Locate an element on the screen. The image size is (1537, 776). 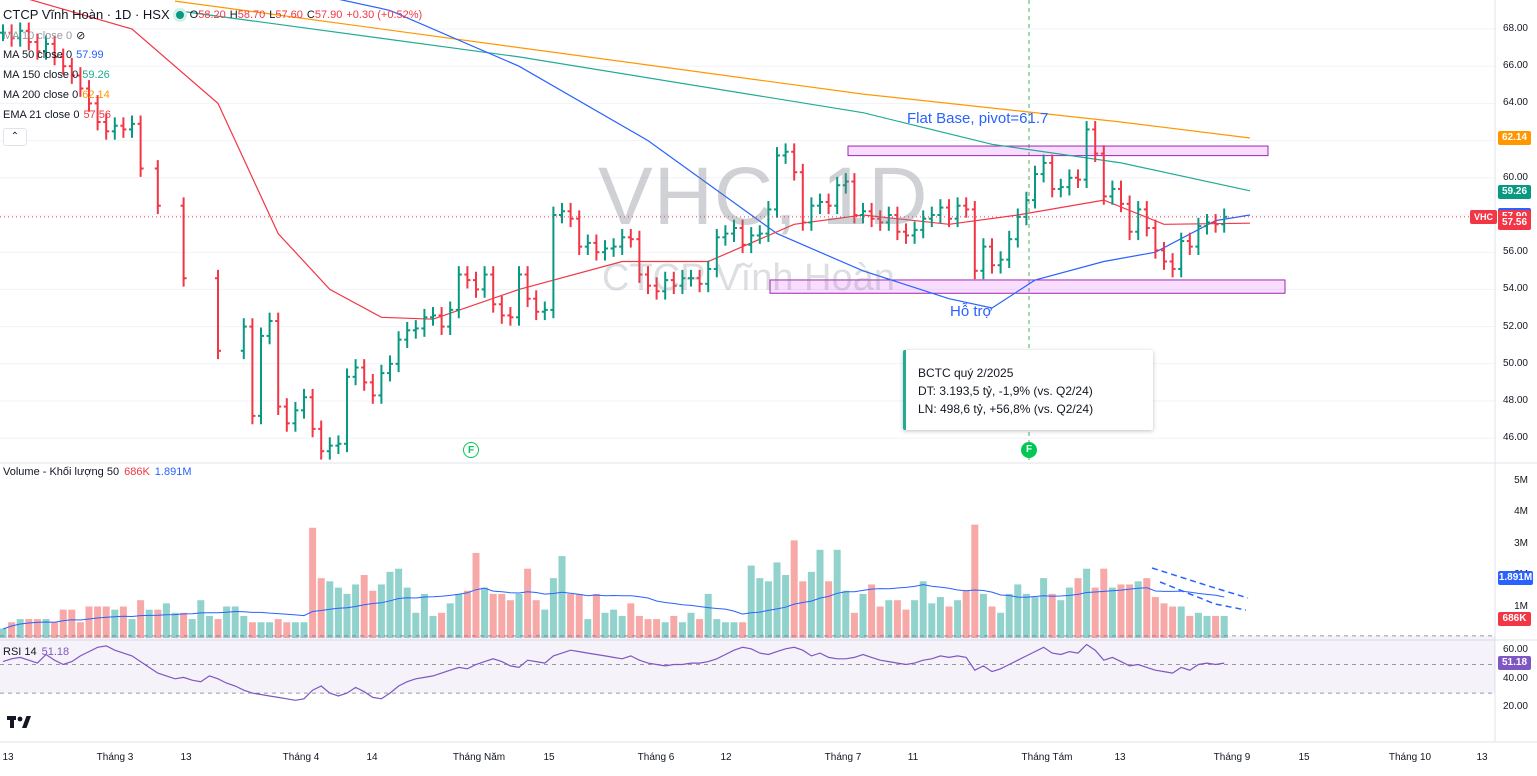
legend-row: MA 50 close 0 57.99 is located at coordinates (53, 55).